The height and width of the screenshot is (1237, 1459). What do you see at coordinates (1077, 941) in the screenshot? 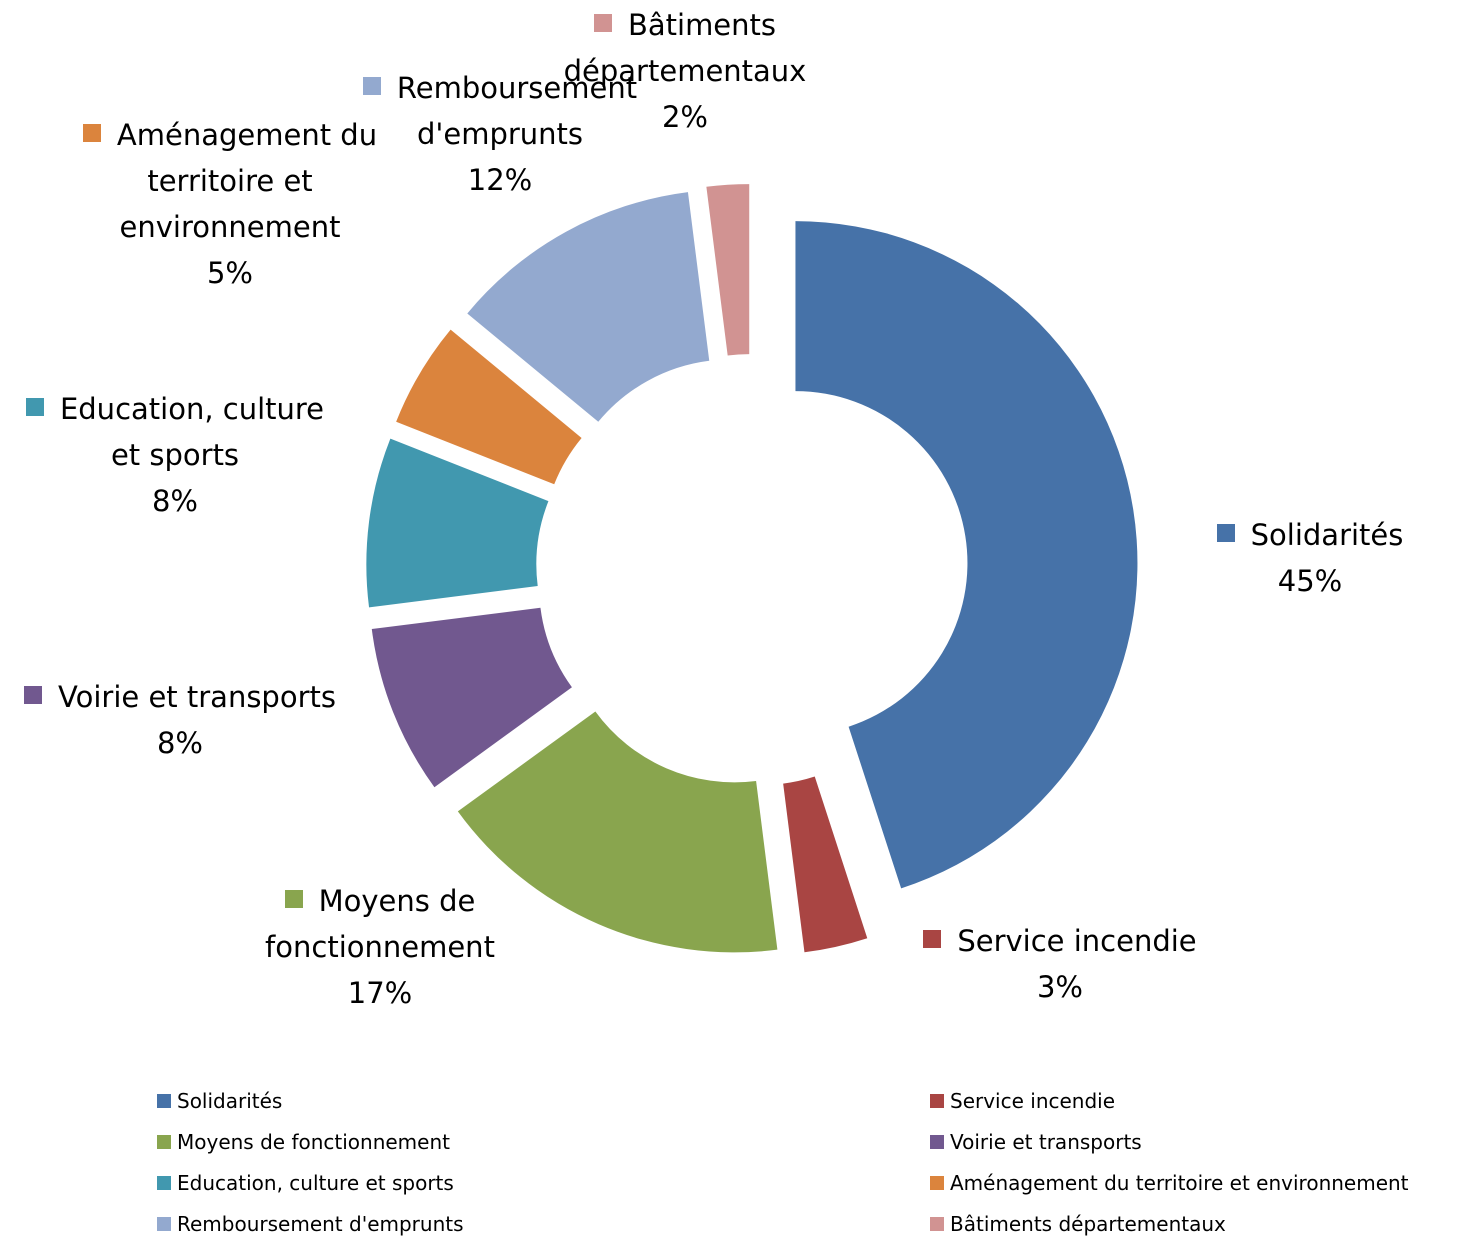
I see `label-category: Service incendie` at bounding box center [1077, 941].